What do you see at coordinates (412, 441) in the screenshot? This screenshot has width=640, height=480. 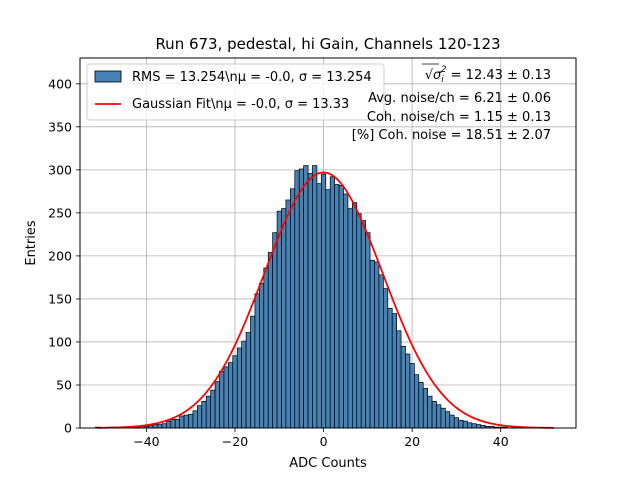 I see `x-tick-label: 20` at bounding box center [412, 441].